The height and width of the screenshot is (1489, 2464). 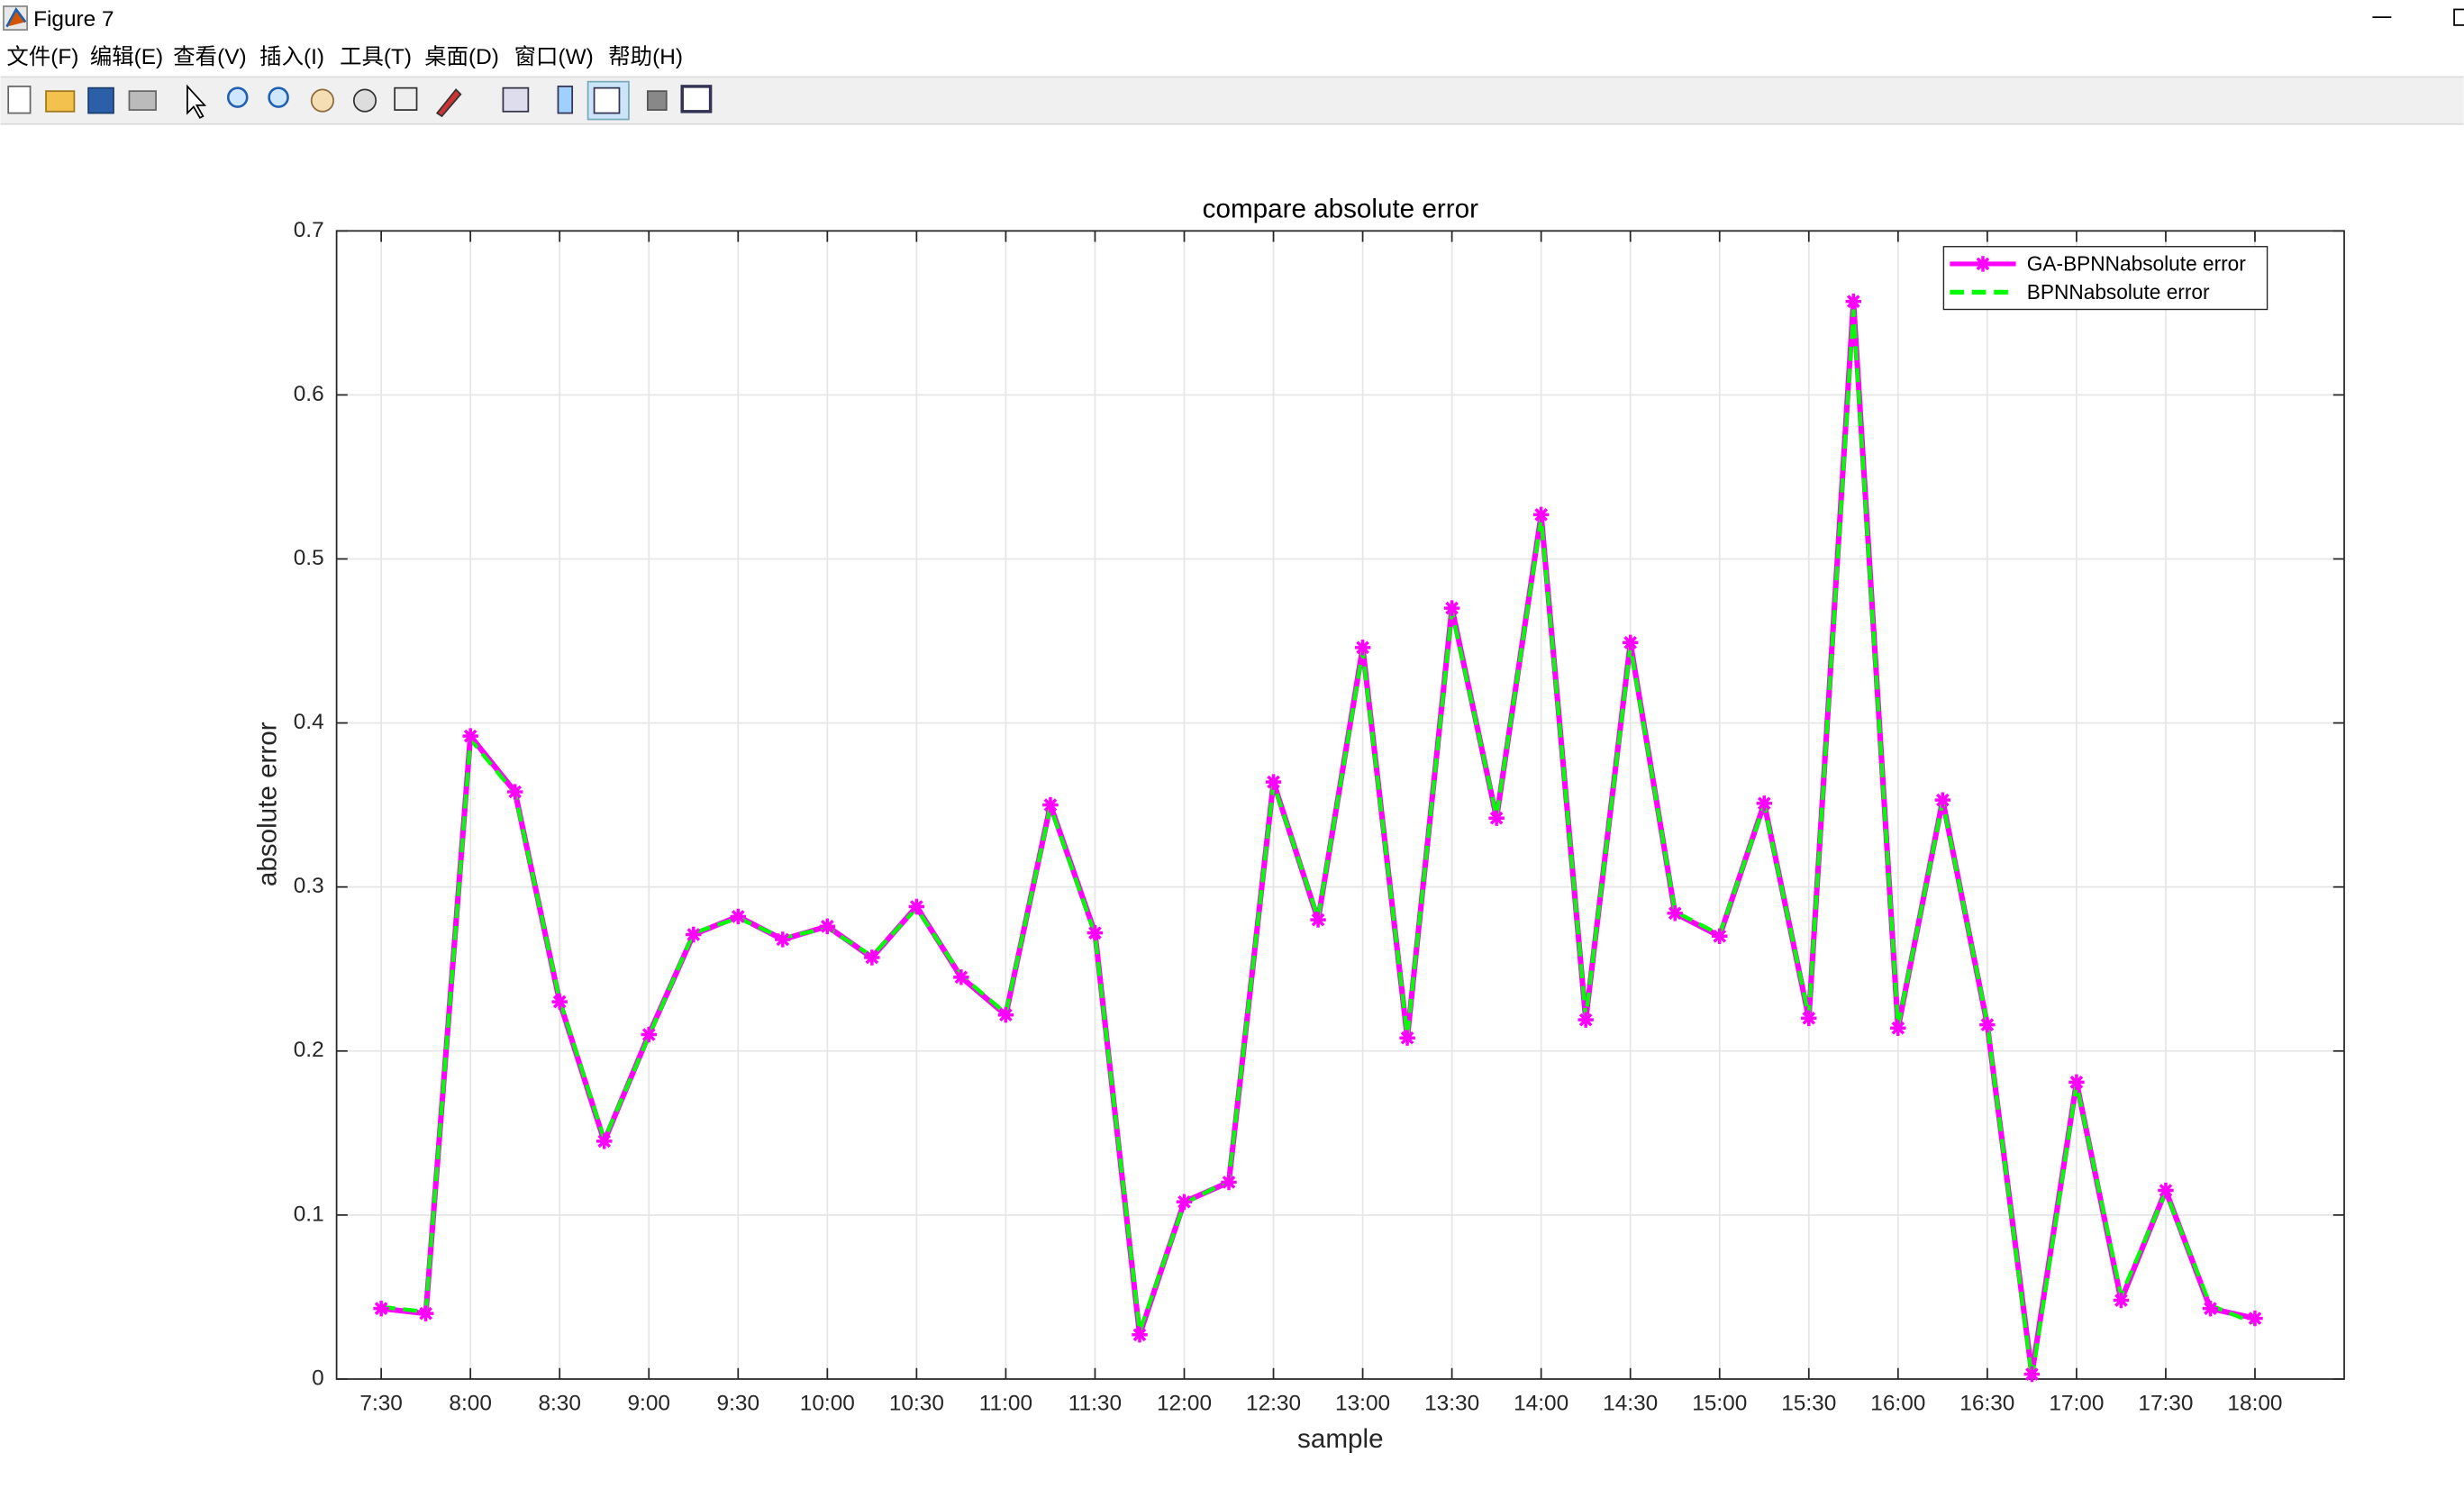 What do you see at coordinates (291, 57) in the screenshot?
I see `menu-item: 插入(I)` at bounding box center [291, 57].